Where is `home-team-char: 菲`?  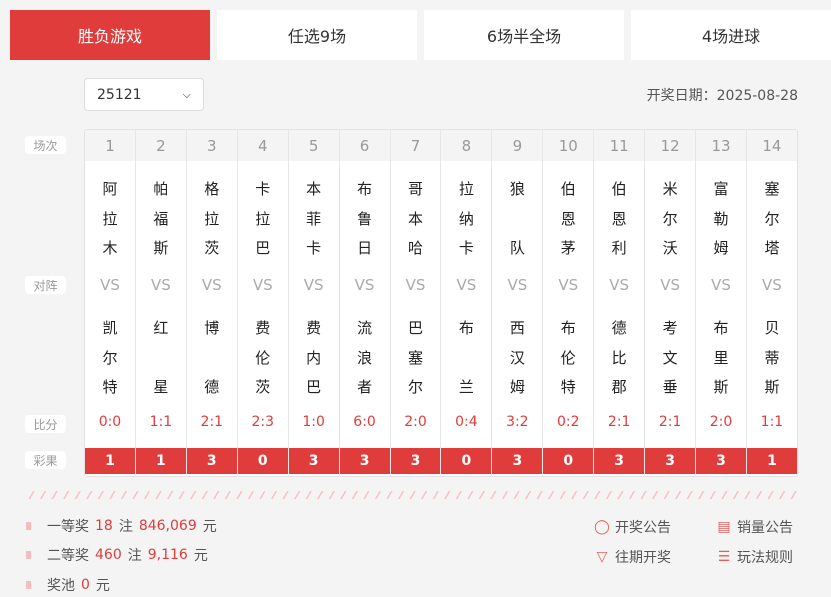 home-team-char: 菲 is located at coordinates (314, 218).